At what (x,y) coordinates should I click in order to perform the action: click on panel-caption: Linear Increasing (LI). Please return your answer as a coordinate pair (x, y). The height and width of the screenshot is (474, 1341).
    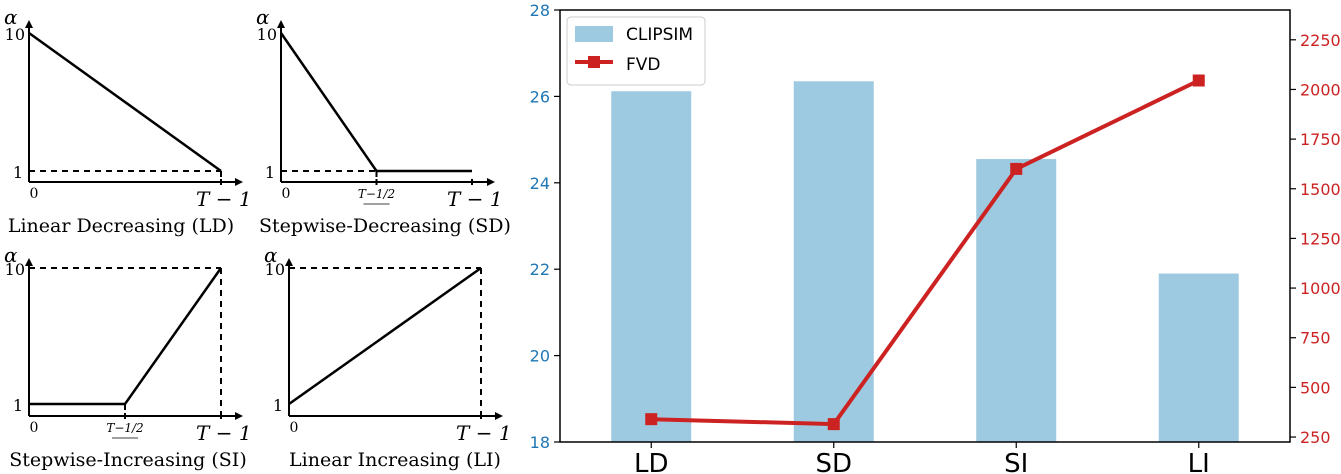
    Looking at the image, I should click on (395, 460).